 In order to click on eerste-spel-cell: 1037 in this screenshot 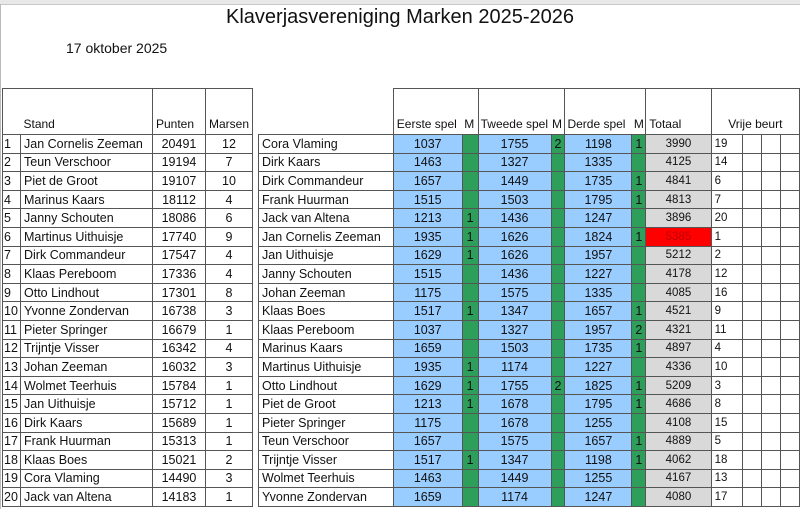, I will do `click(427, 329)`.